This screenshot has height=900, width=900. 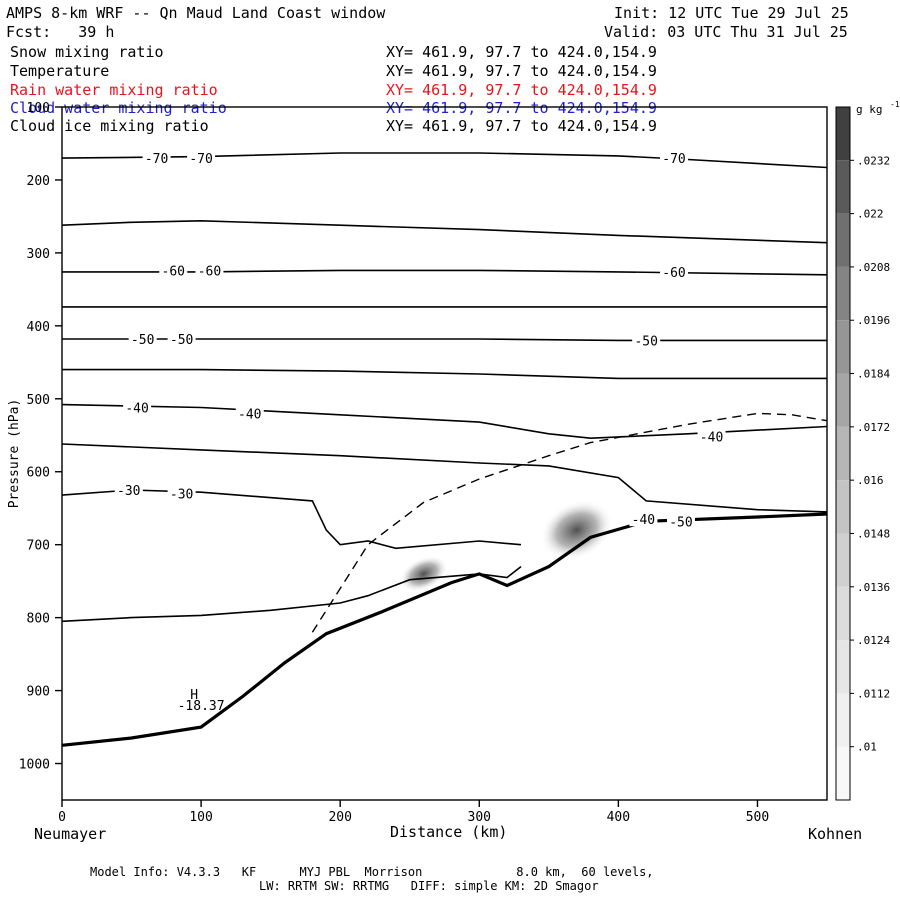 I want to click on contour-label-6: -60, so click(x=673, y=273).